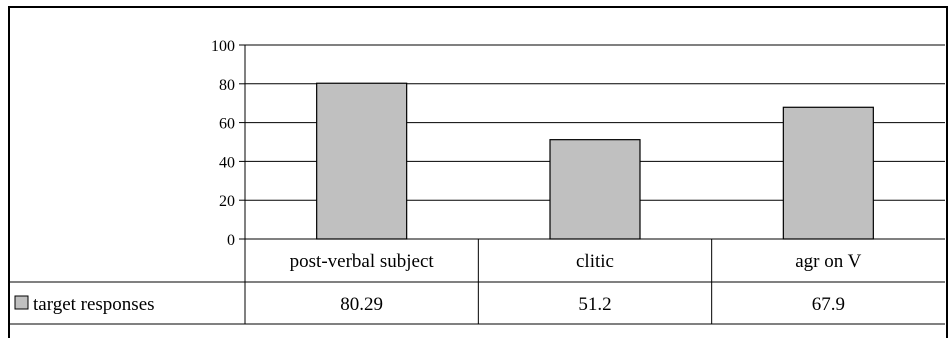 Image resolution: width=952 pixels, height=342 pixels. I want to click on category-label: post-verbal subject, so click(362, 261).